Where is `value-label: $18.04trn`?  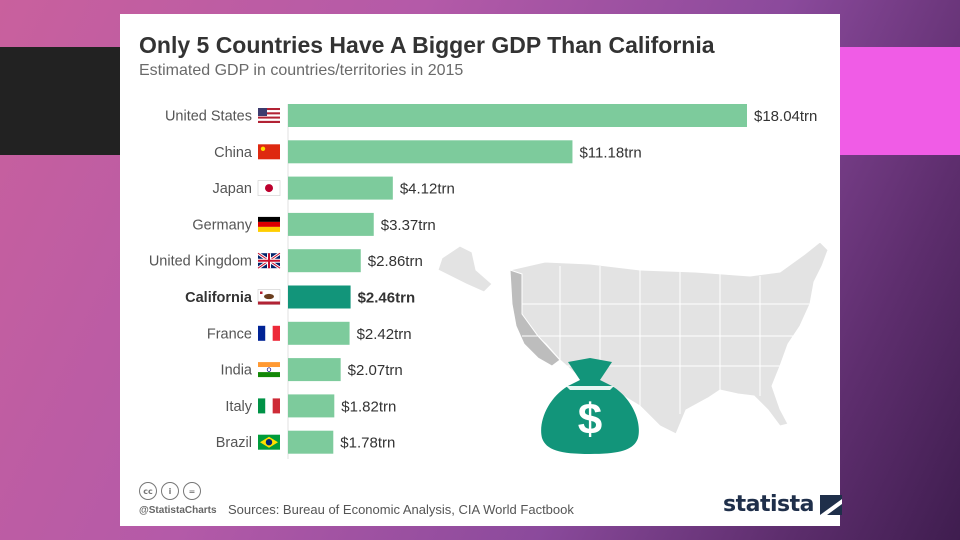 value-label: $18.04trn is located at coordinates (785, 116).